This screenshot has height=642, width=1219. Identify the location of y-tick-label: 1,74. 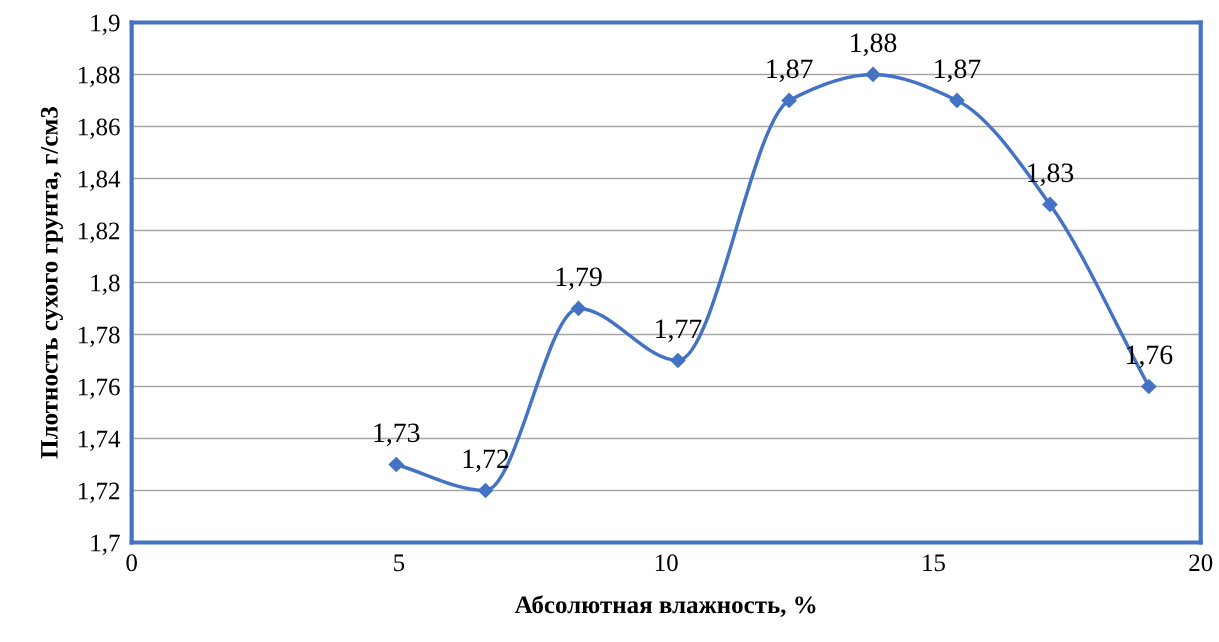
(99, 440).